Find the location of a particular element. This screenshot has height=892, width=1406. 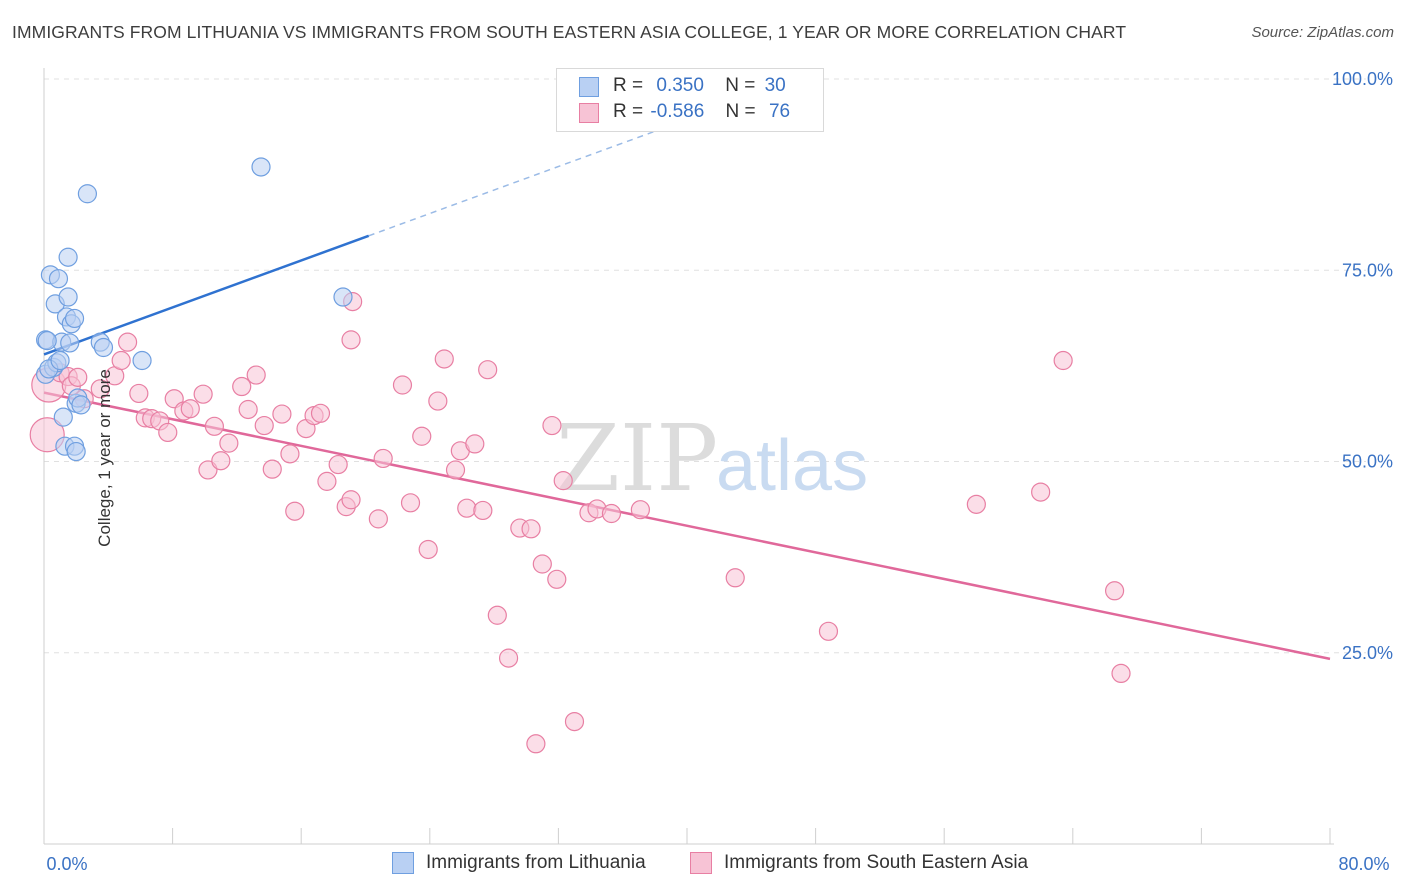

trend-line-lithuania-extension is located at coordinates (528, 177).